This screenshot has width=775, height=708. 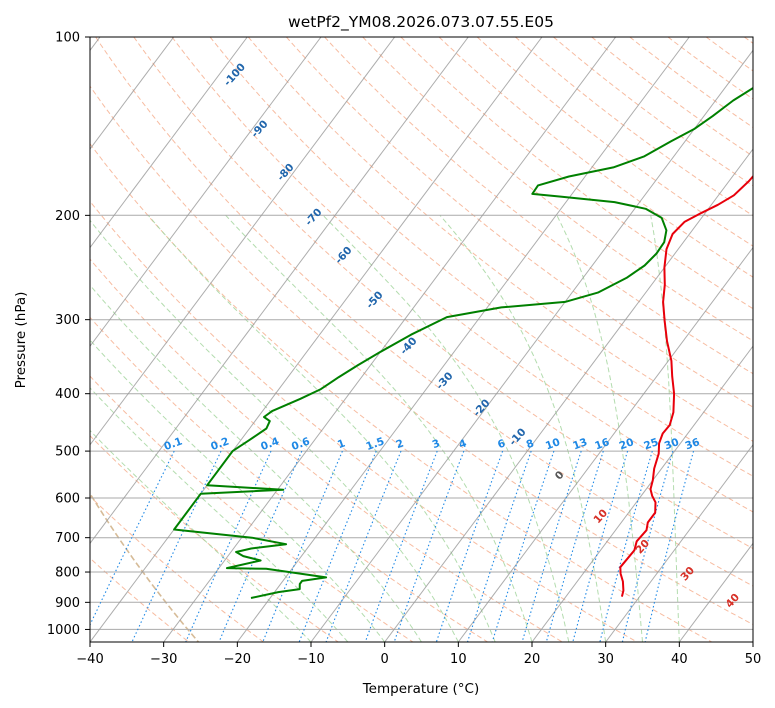 I want to click on mixing-ratio-label: 4, so click(x=462, y=444).